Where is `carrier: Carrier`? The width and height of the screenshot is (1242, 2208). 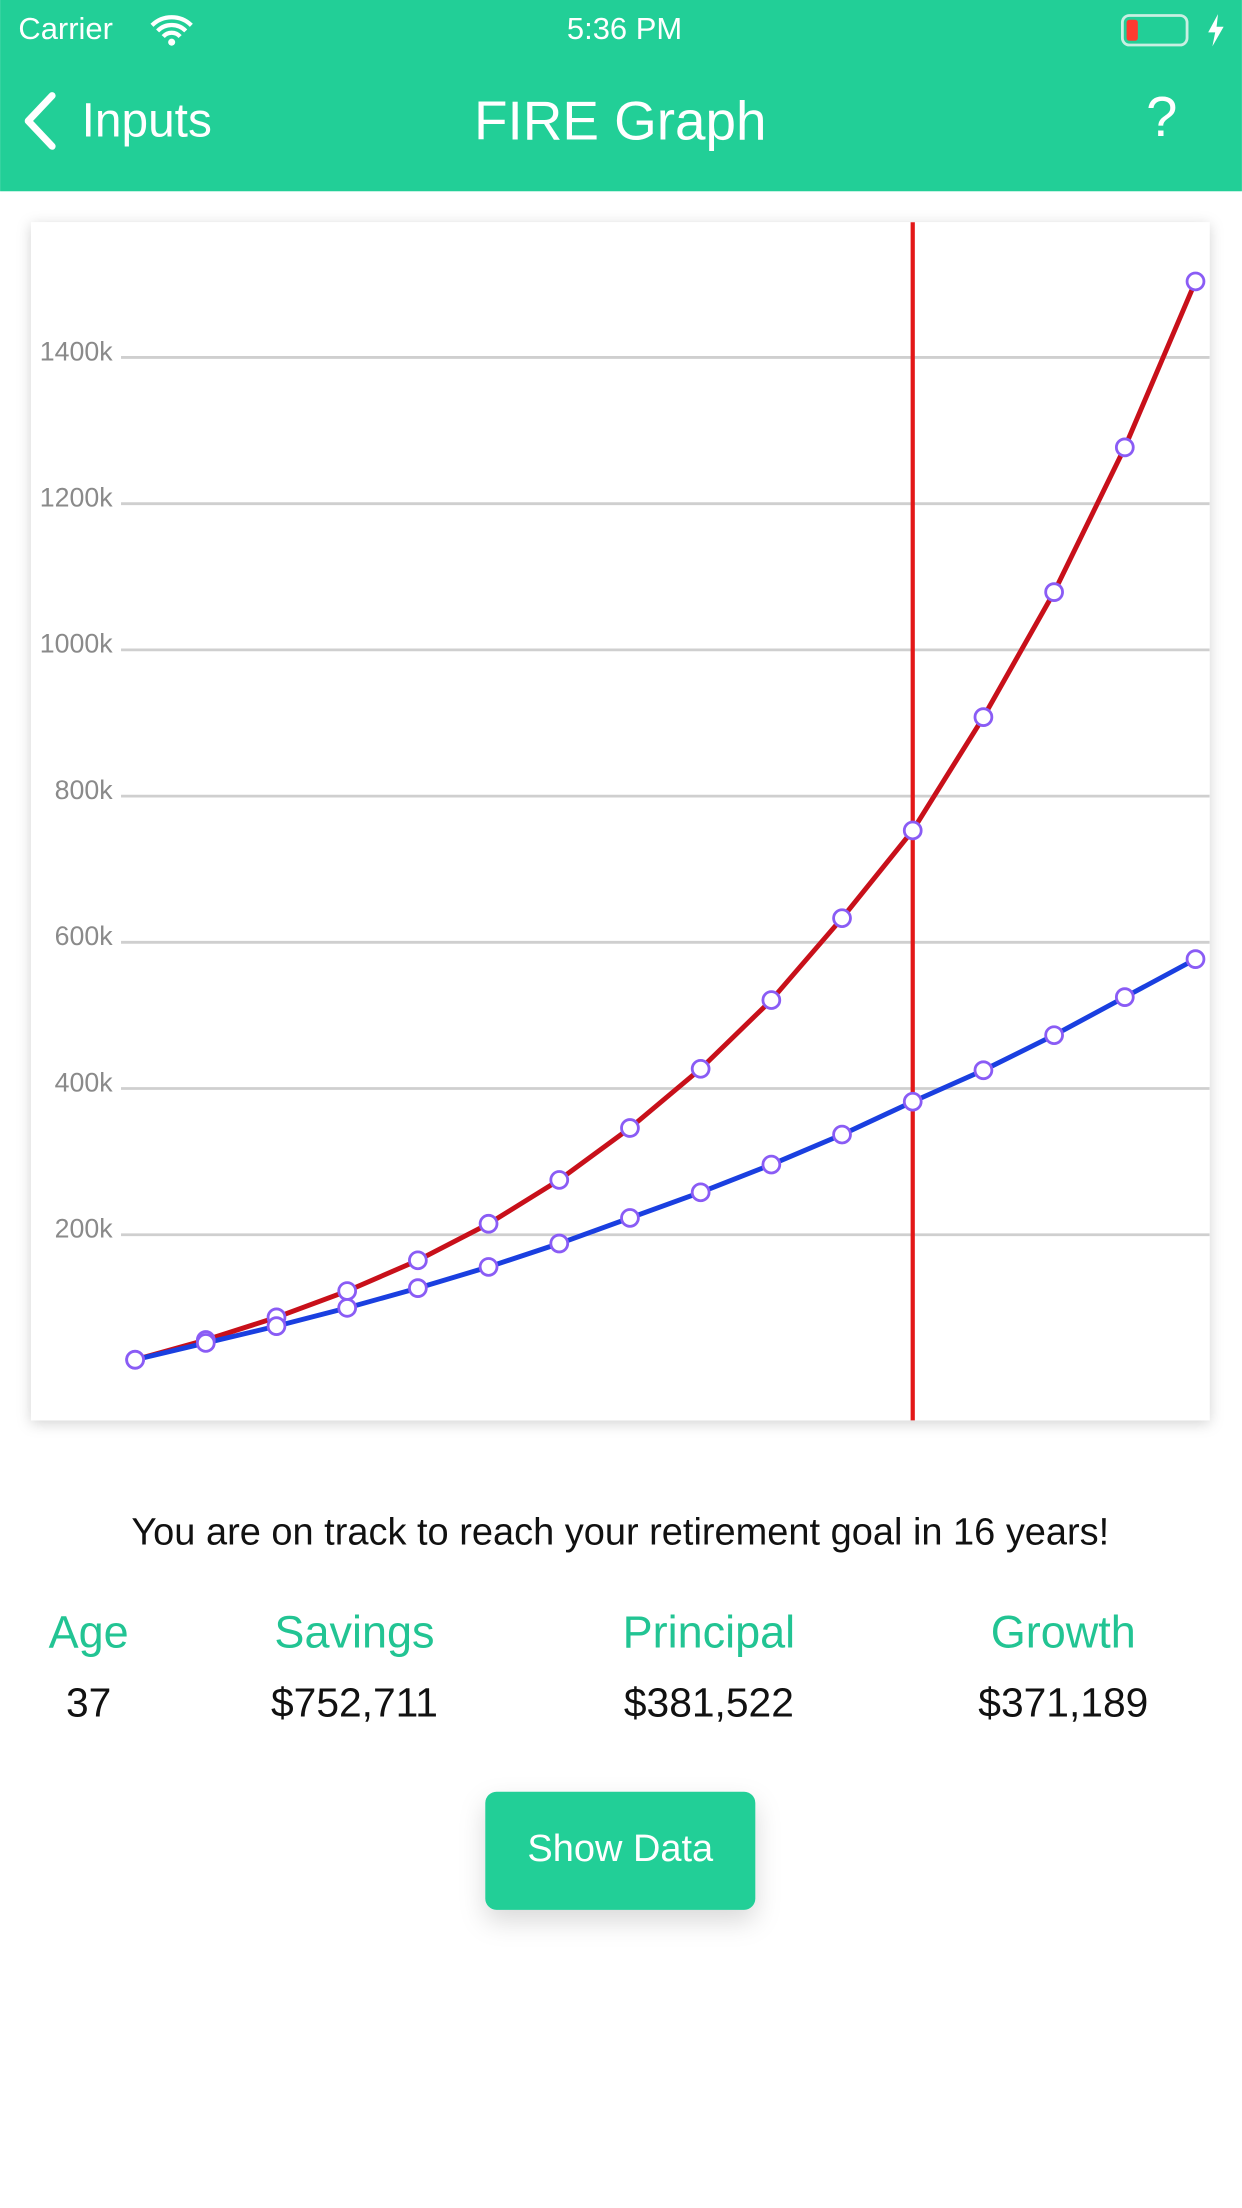
carrier: Carrier is located at coordinates (65, 28).